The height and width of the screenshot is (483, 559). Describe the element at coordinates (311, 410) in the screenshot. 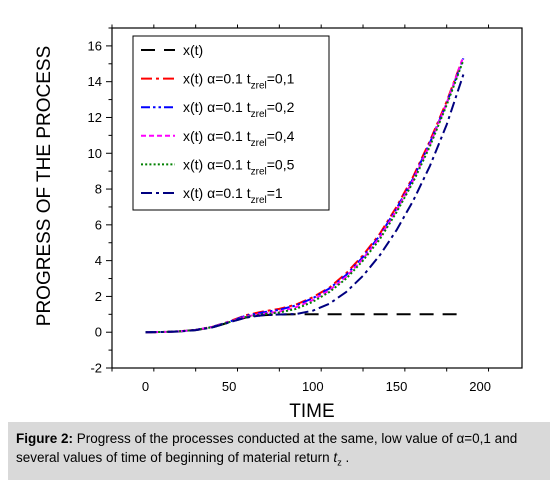

I see `x-axis-title: TIME` at that location.